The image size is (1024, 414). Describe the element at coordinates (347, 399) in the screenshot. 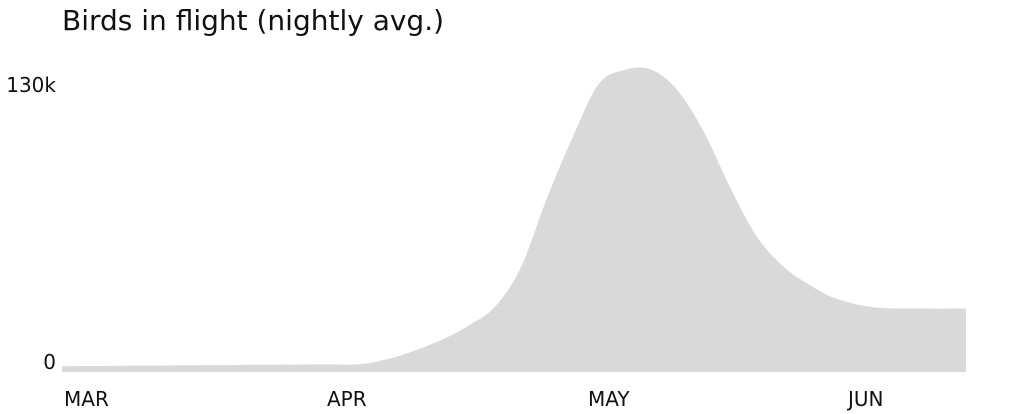

I see `x-tick-label-apr: APR` at that location.